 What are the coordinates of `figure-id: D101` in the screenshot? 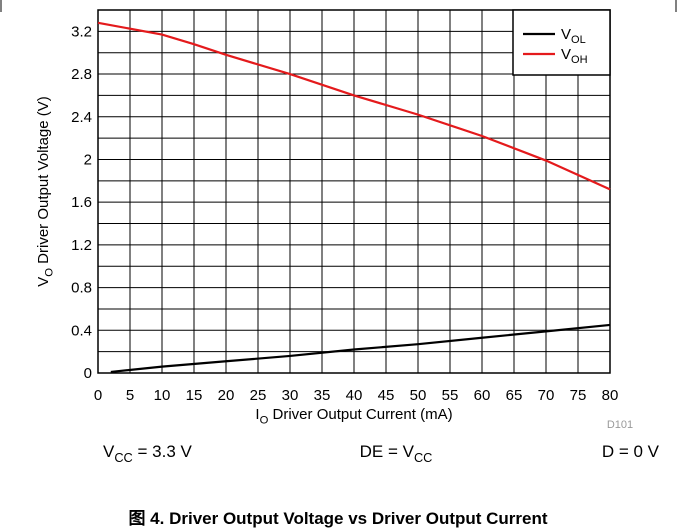 It's located at (620, 425).